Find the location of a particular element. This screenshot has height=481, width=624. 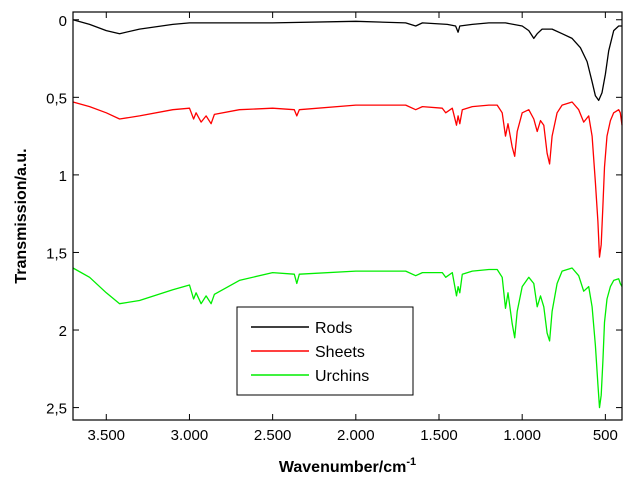

y-axis-title: Transmission/a.u. is located at coordinates (21, 215).